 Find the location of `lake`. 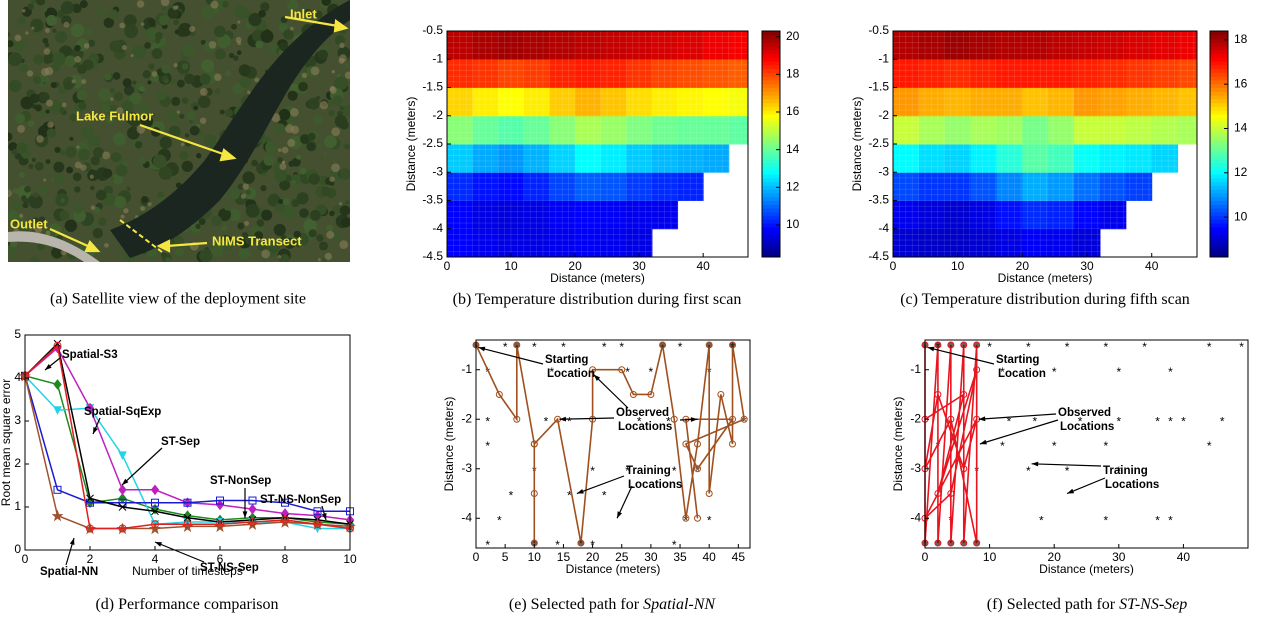

lake is located at coordinates (230, 129).